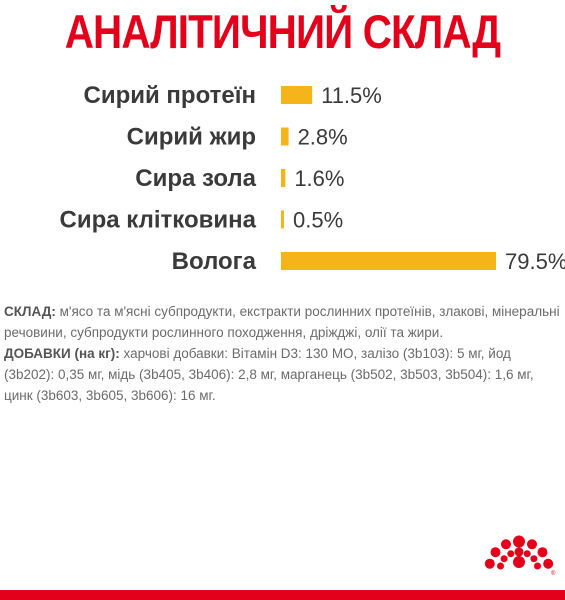 Image resolution: width=565 pixels, height=600 pixels. What do you see at coordinates (191, 137) in the screenshot?
I see `category-label: Сирий жир` at bounding box center [191, 137].